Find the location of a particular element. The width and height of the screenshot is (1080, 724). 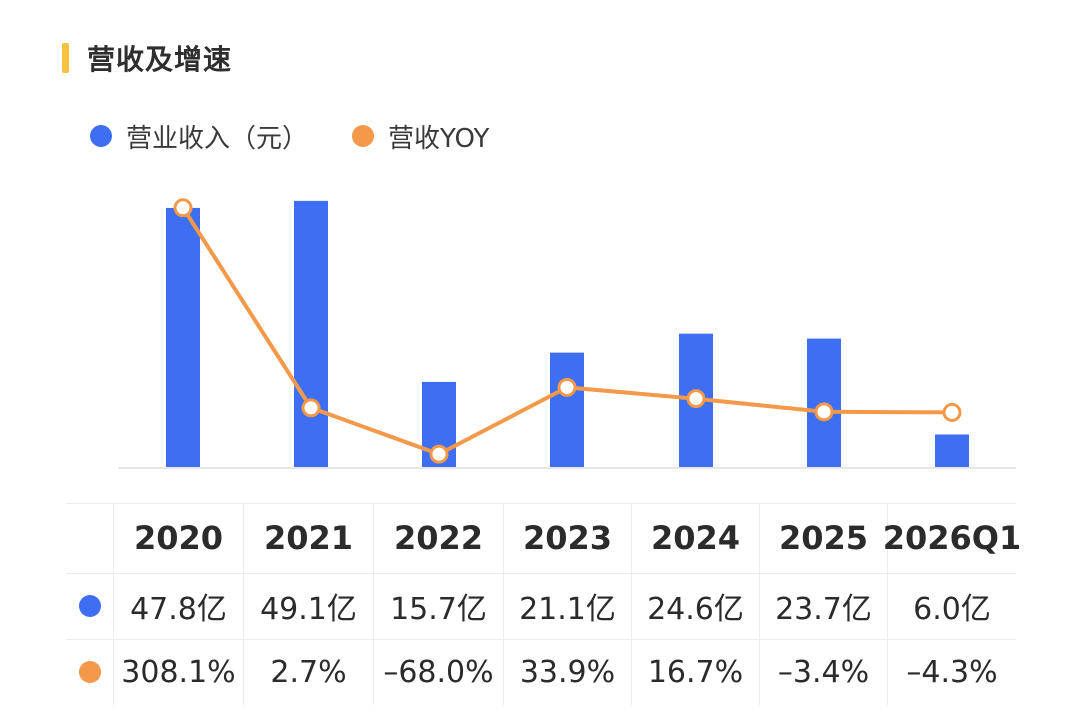

yoy-point-2025 is located at coordinates (824, 412).